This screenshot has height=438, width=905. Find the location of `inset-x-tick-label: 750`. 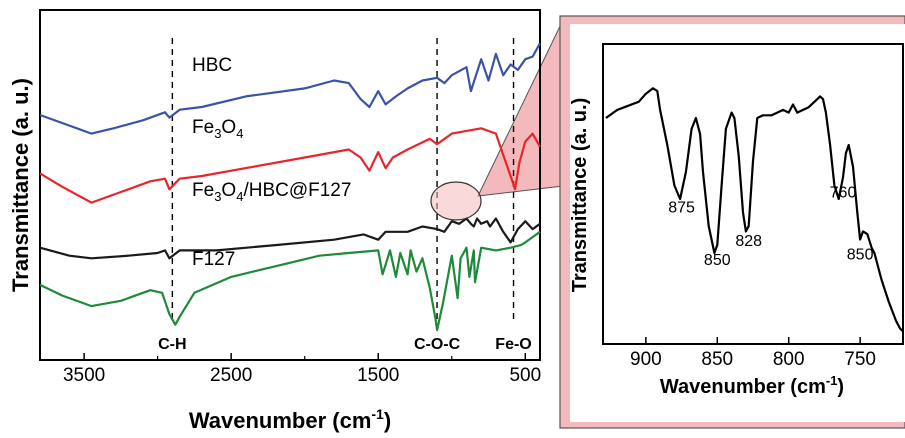

inset-x-tick-label: 750 is located at coordinates (860, 359).